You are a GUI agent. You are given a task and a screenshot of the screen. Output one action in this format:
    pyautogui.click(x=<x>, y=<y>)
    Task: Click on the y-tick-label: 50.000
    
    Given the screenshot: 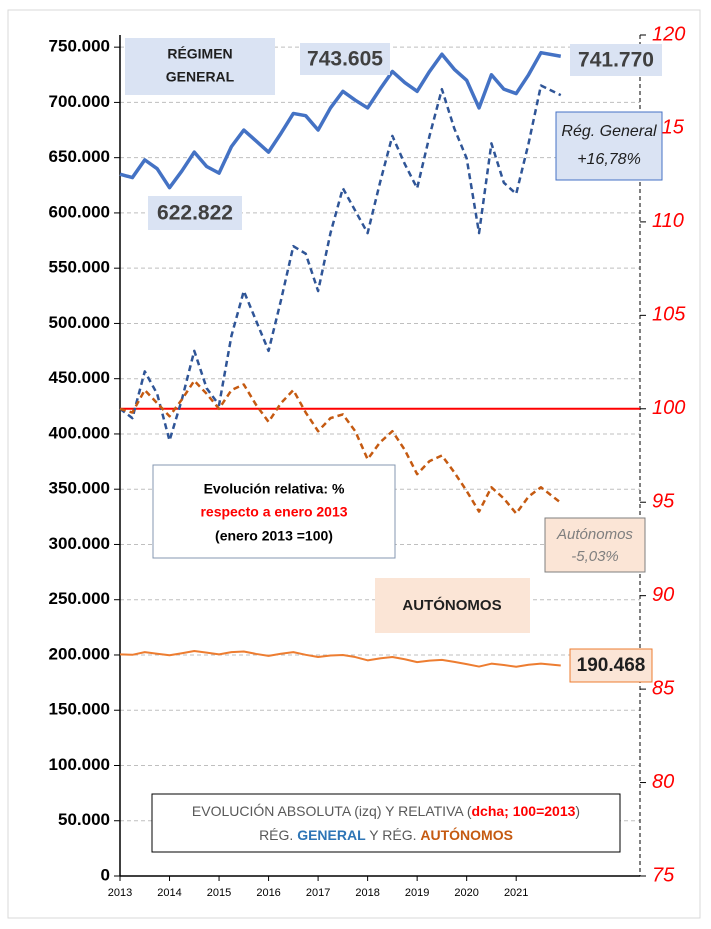 What is the action you would take?
    pyautogui.click(x=84, y=819)
    